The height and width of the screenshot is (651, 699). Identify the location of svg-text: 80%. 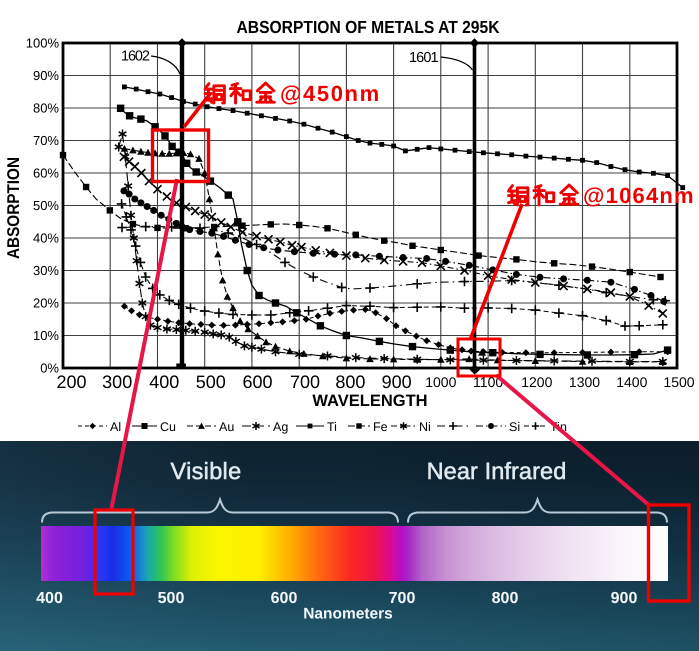
(46, 108).